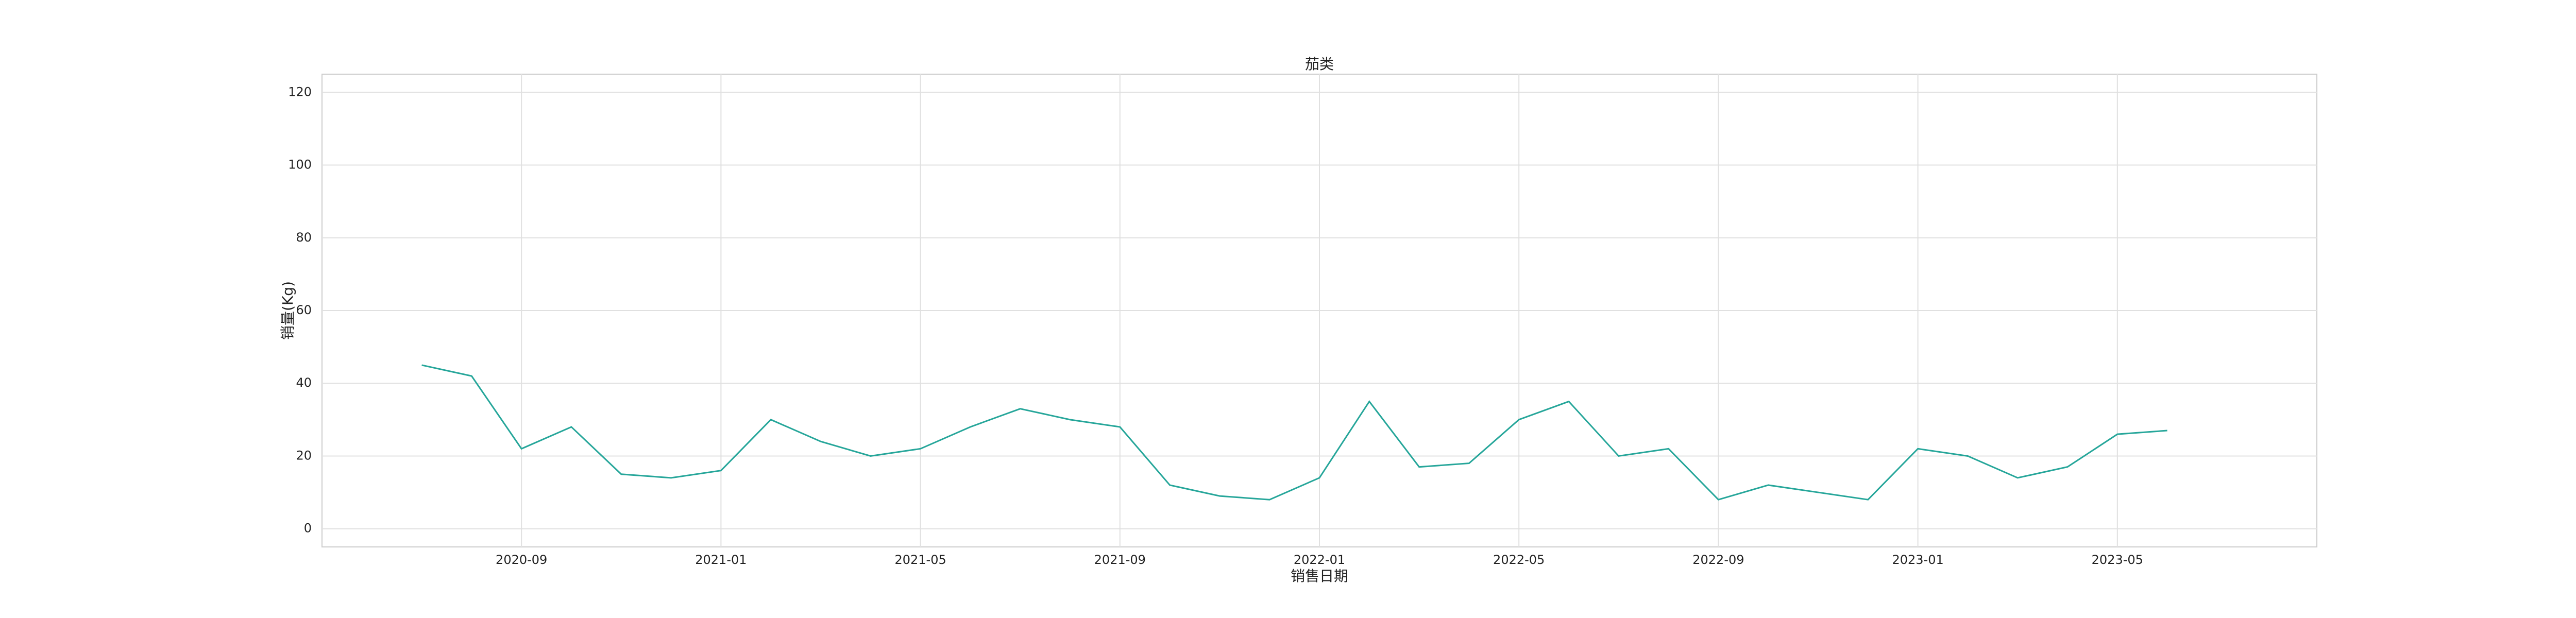 The height and width of the screenshot is (618, 2576). Describe the element at coordinates (1319, 64) in the screenshot. I see `chart-title: 茄类` at that location.